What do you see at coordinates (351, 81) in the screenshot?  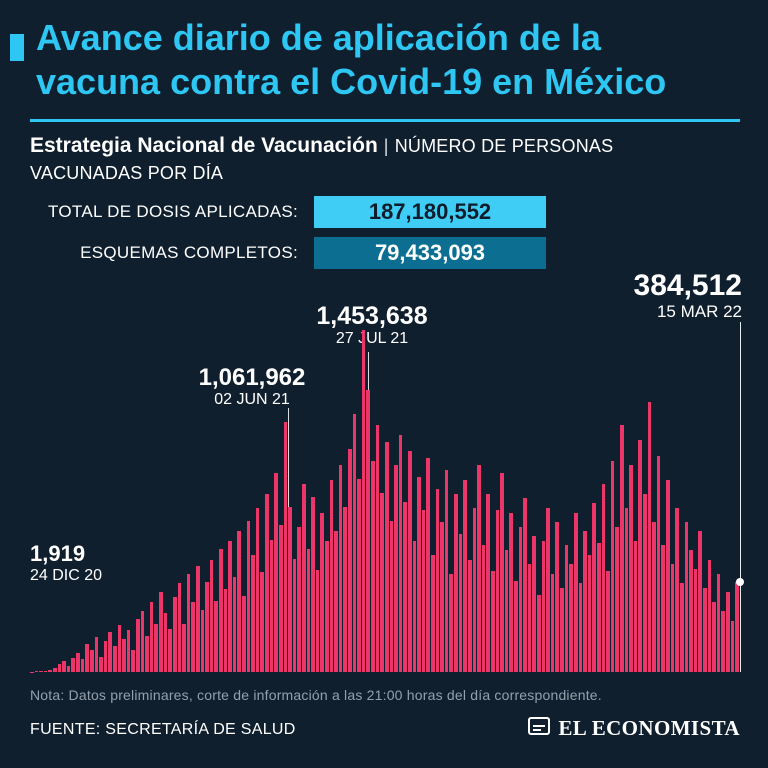 I see `title-line2: vacuna contra el Covid-19 en México` at bounding box center [351, 81].